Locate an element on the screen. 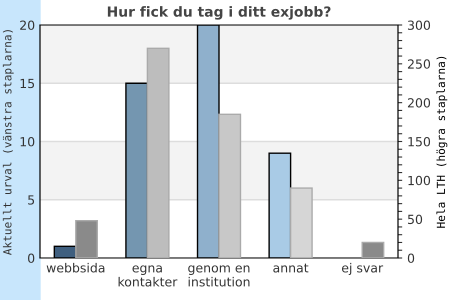 This screenshot has height=300, width=450. y-tick-label: 15 is located at coordinates (27, 83).